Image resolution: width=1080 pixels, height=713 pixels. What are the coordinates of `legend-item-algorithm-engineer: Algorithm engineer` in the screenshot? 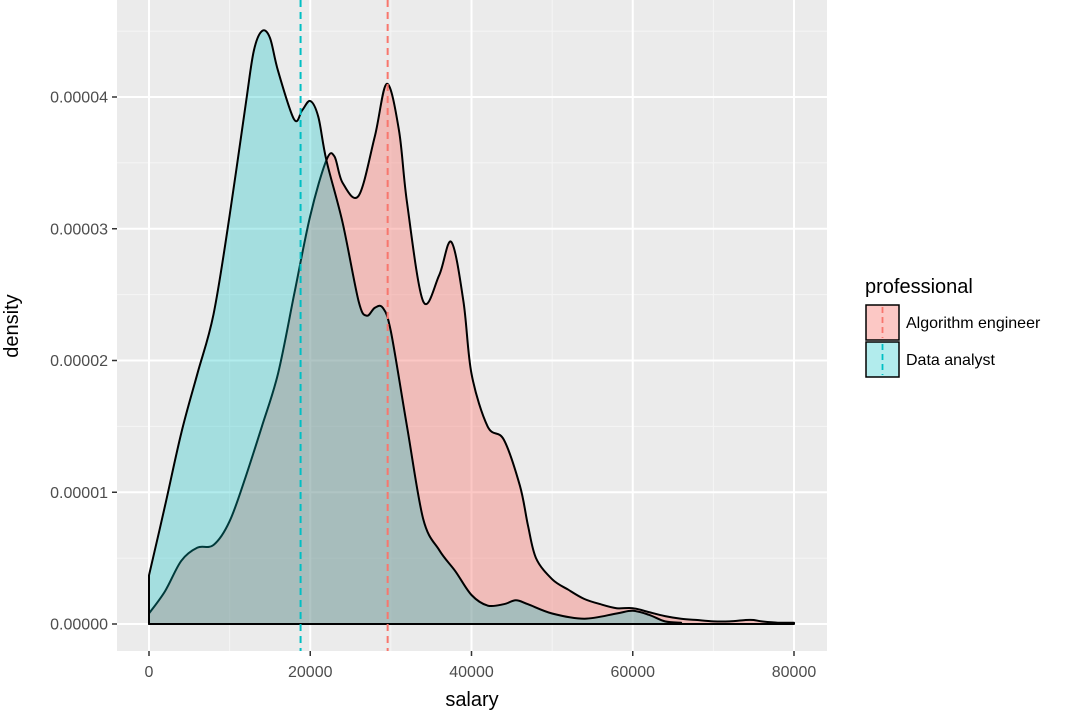 It's located at (953, 322).